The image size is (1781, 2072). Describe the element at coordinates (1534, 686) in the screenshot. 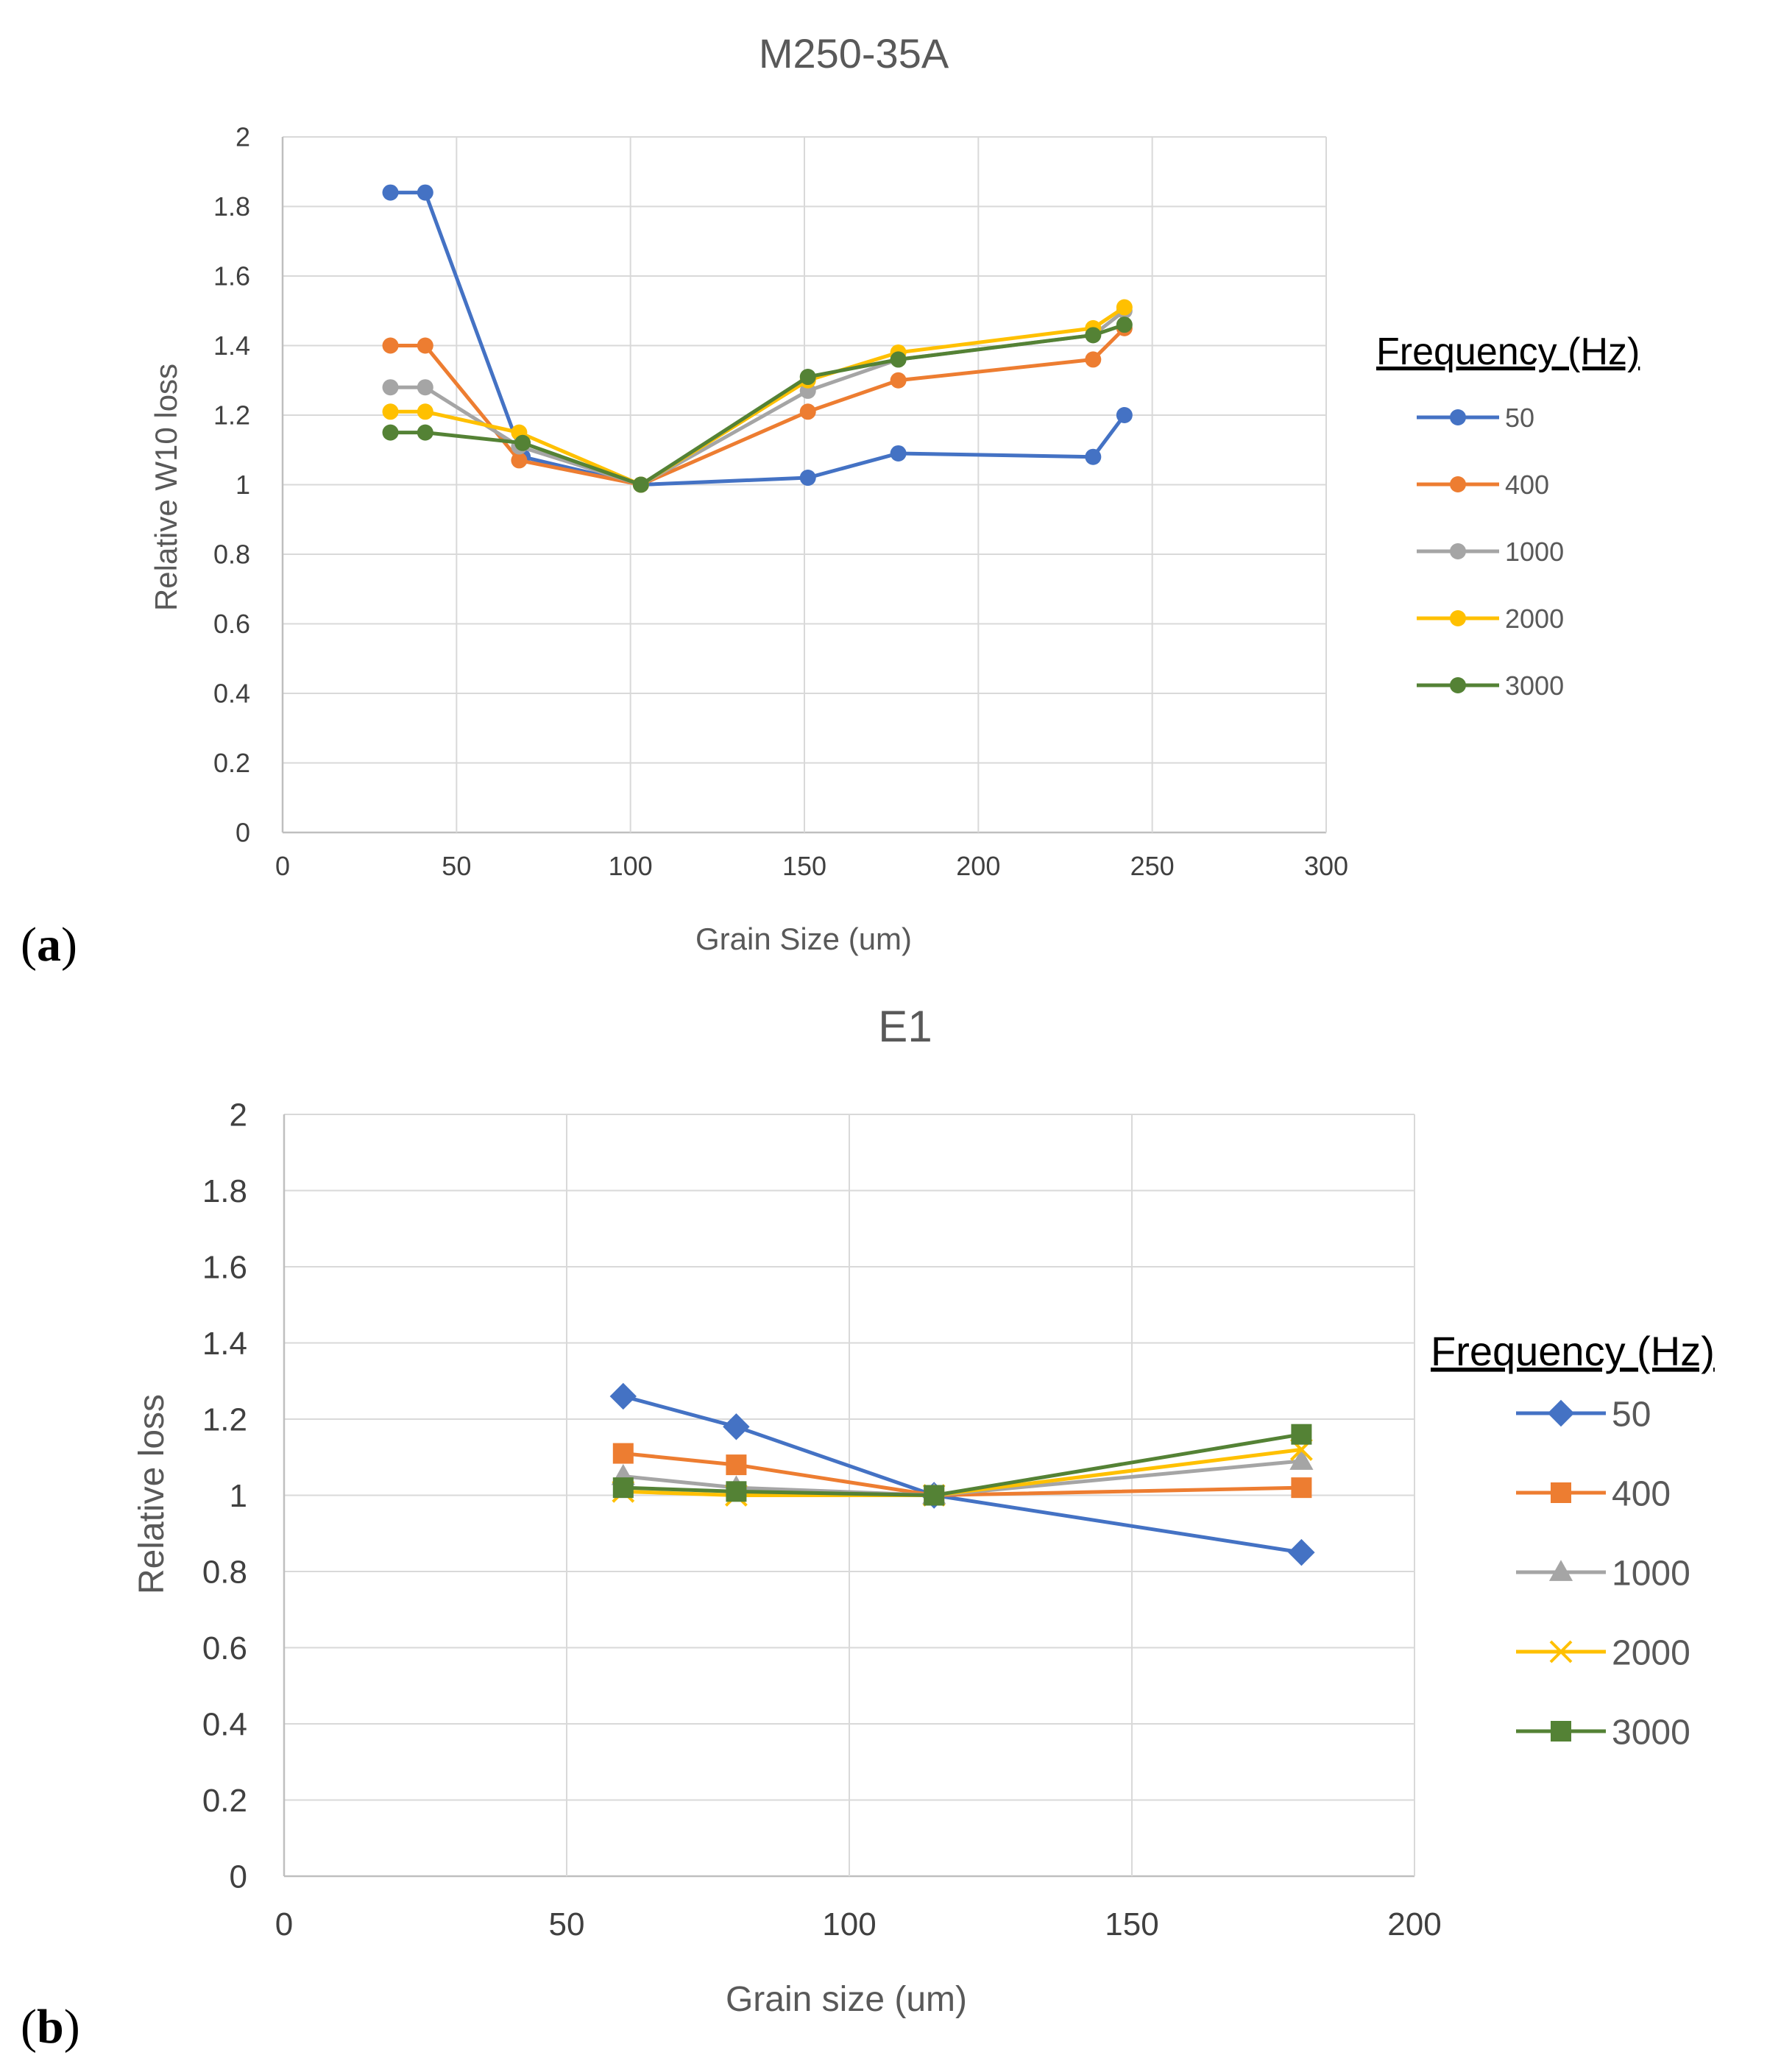

I see `chart-a-legend-label: 3000` at that location.